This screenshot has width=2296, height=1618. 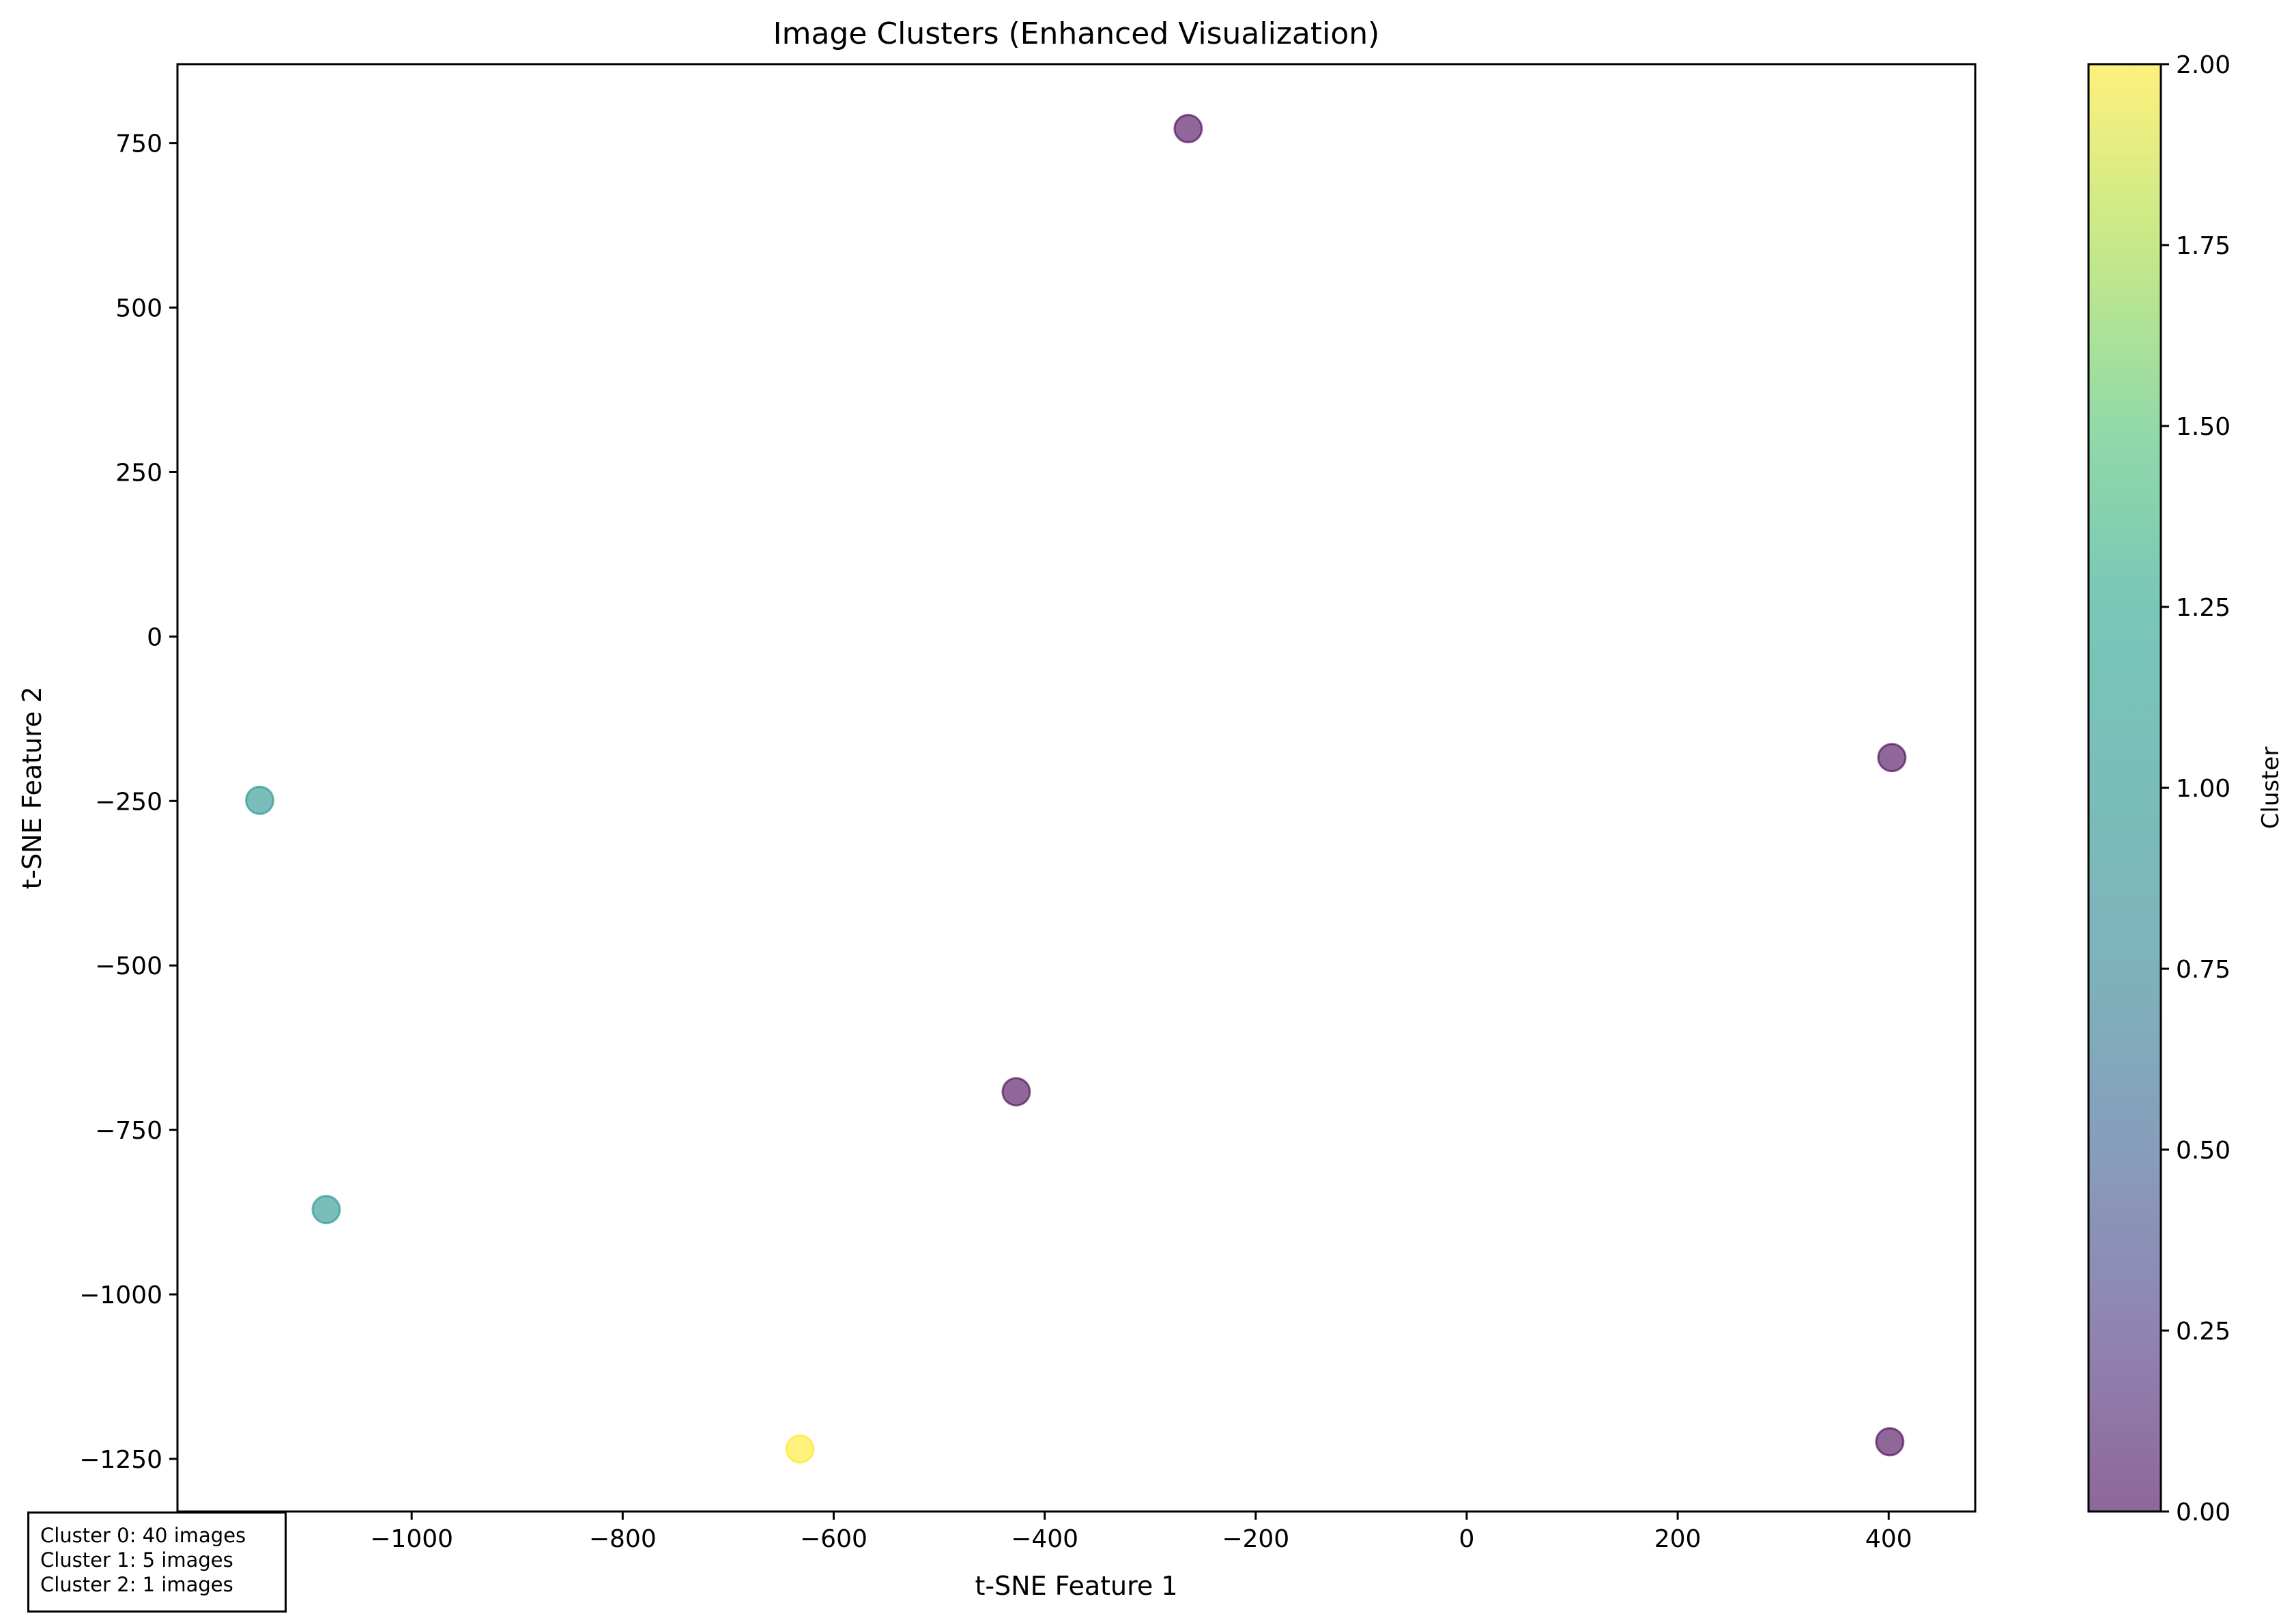 I want to click on colorbar-label: Cluster, so click(x=2270, y=788).